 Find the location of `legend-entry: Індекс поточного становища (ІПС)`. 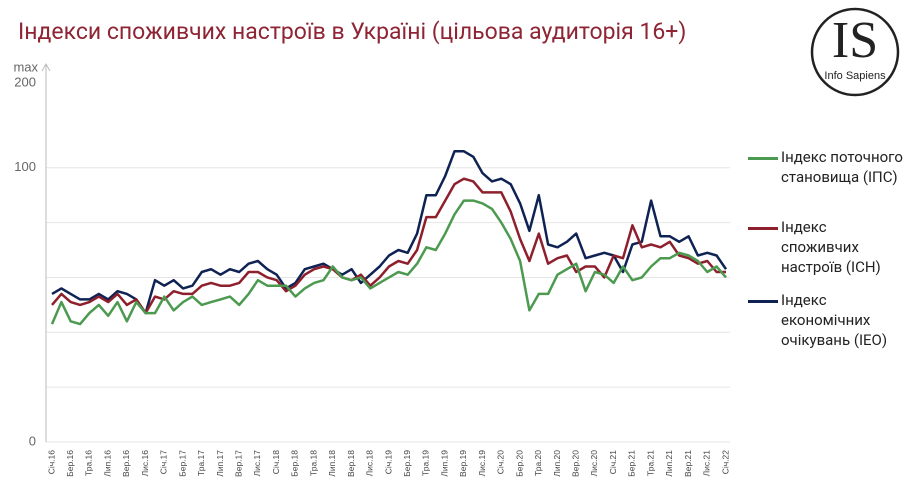

legend-entry: Індекс поточного становища (ІПС) is located at coordinates (834, 167).